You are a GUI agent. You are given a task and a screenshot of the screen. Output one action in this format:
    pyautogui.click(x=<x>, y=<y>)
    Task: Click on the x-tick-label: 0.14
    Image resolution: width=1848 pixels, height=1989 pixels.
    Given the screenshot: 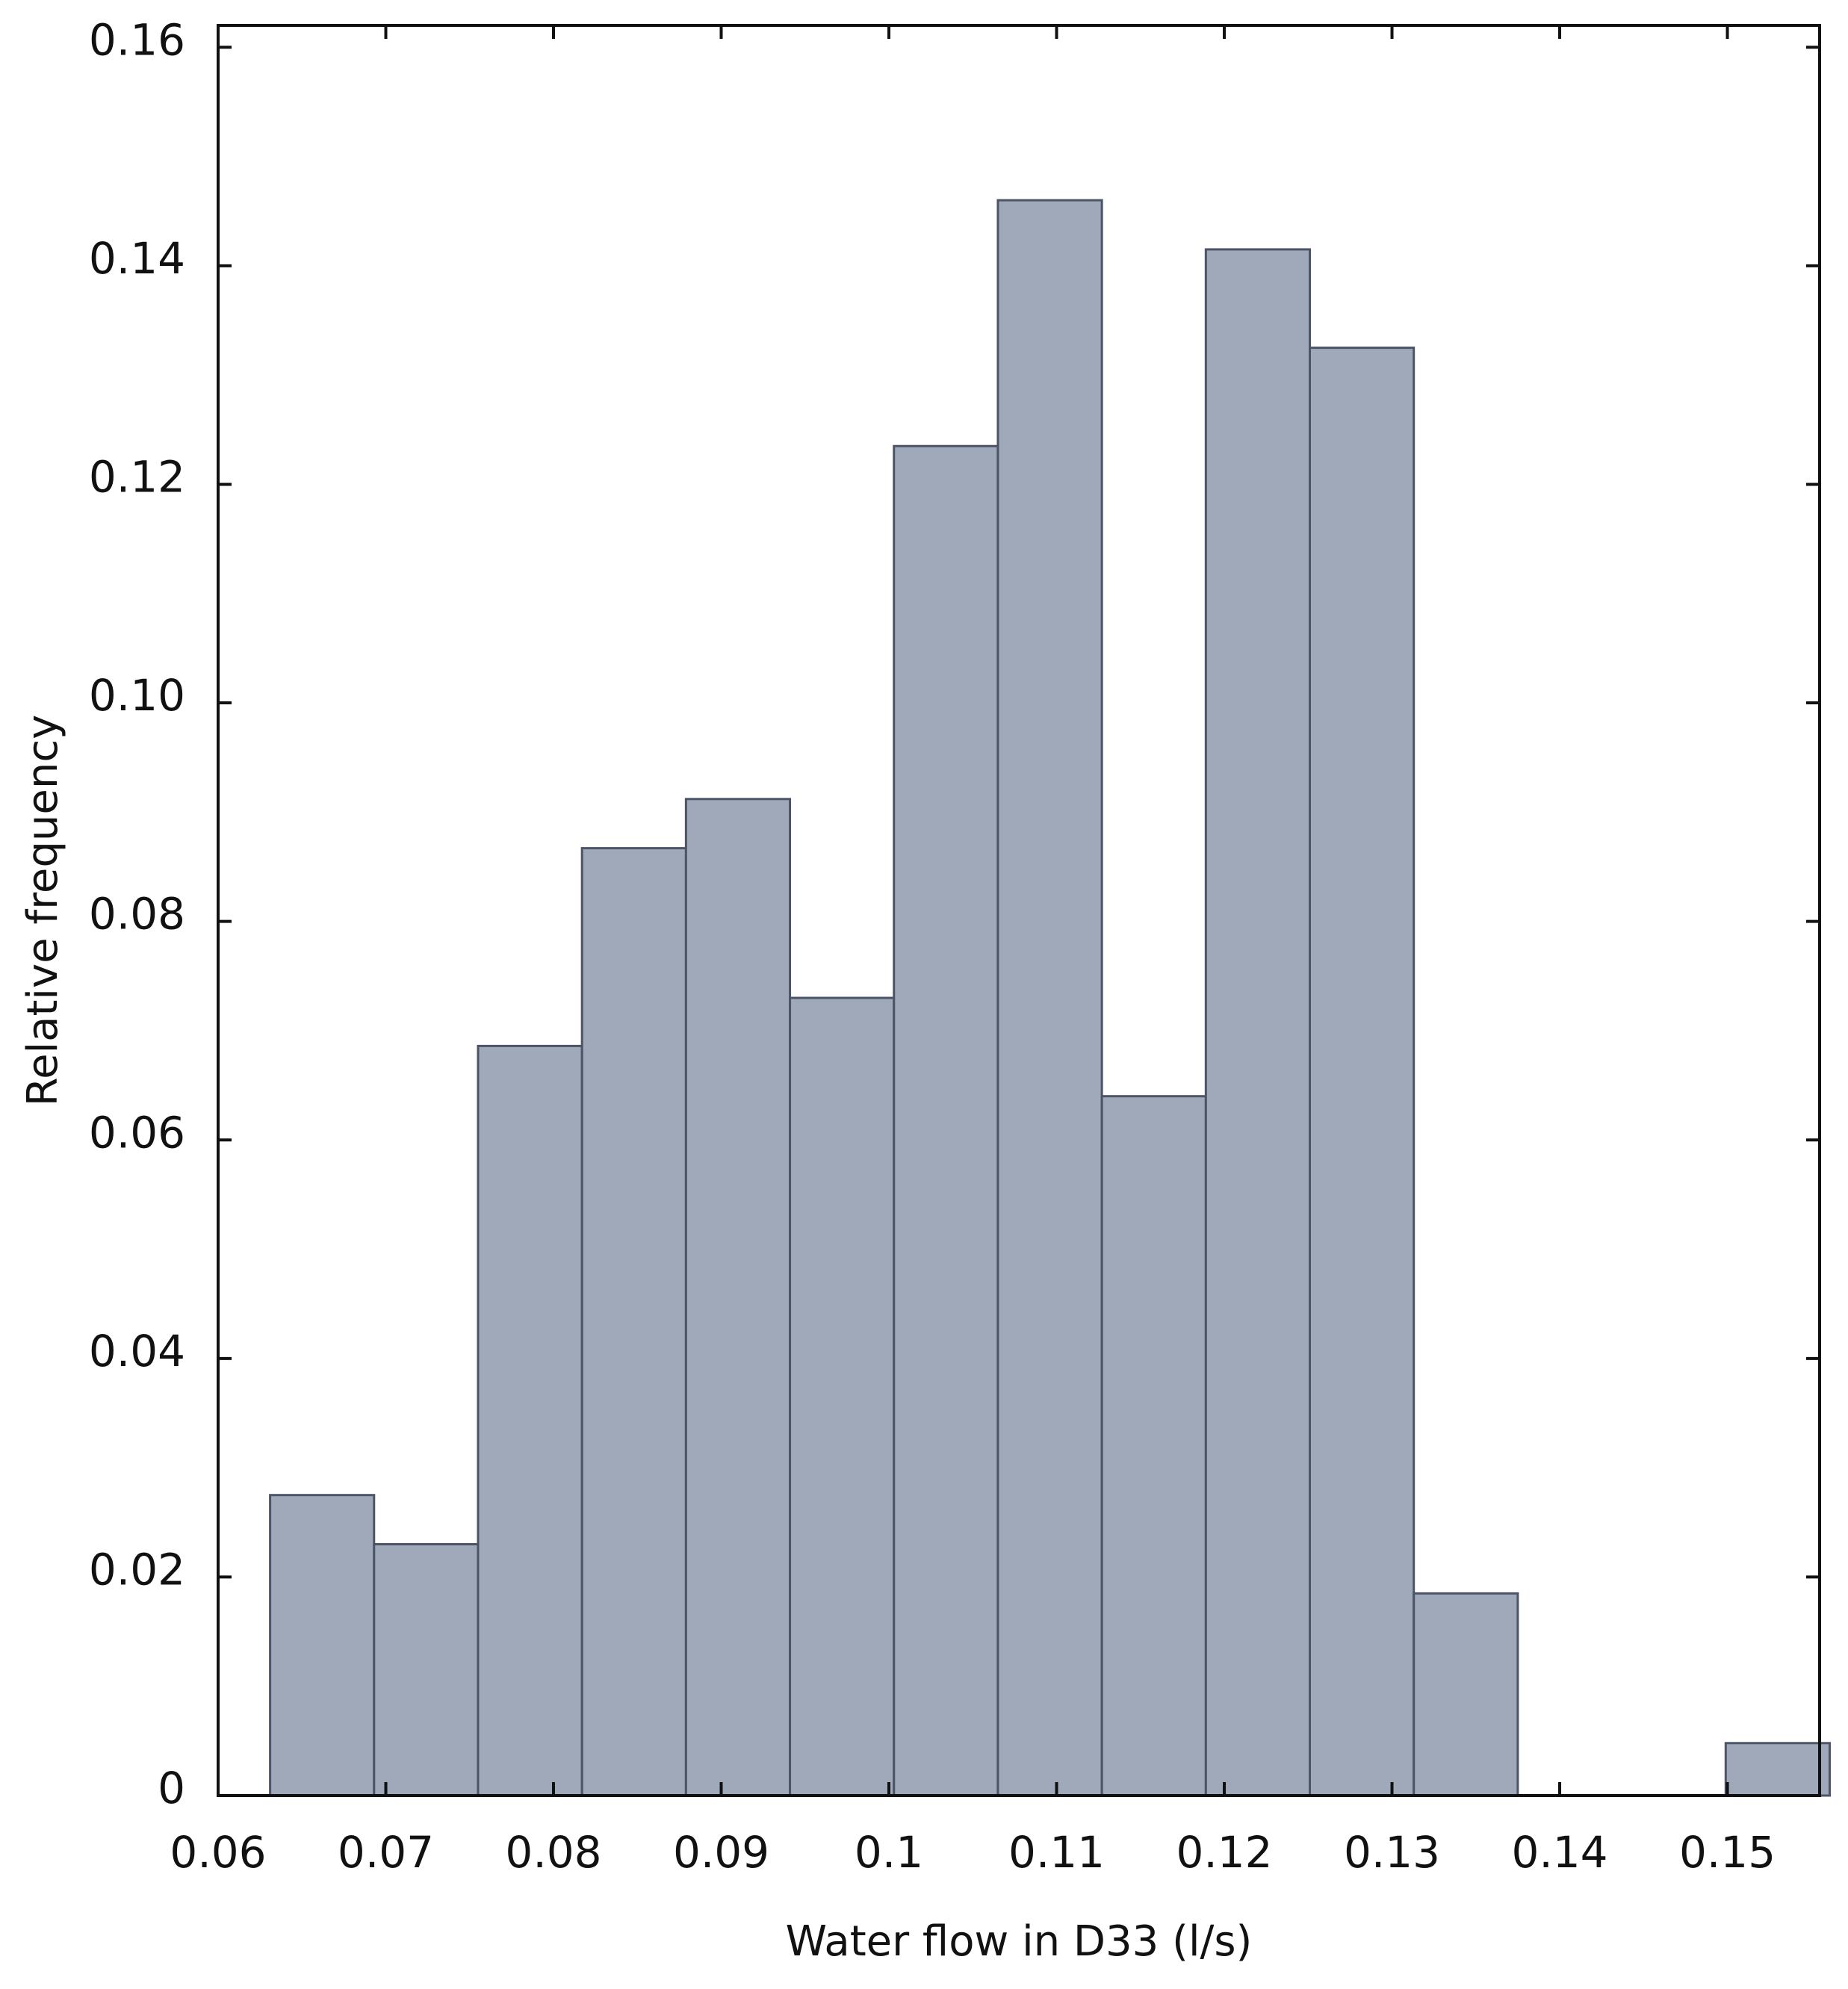 What is the action you would take?
    pyautogui.click(x=1559, y=1852)
    